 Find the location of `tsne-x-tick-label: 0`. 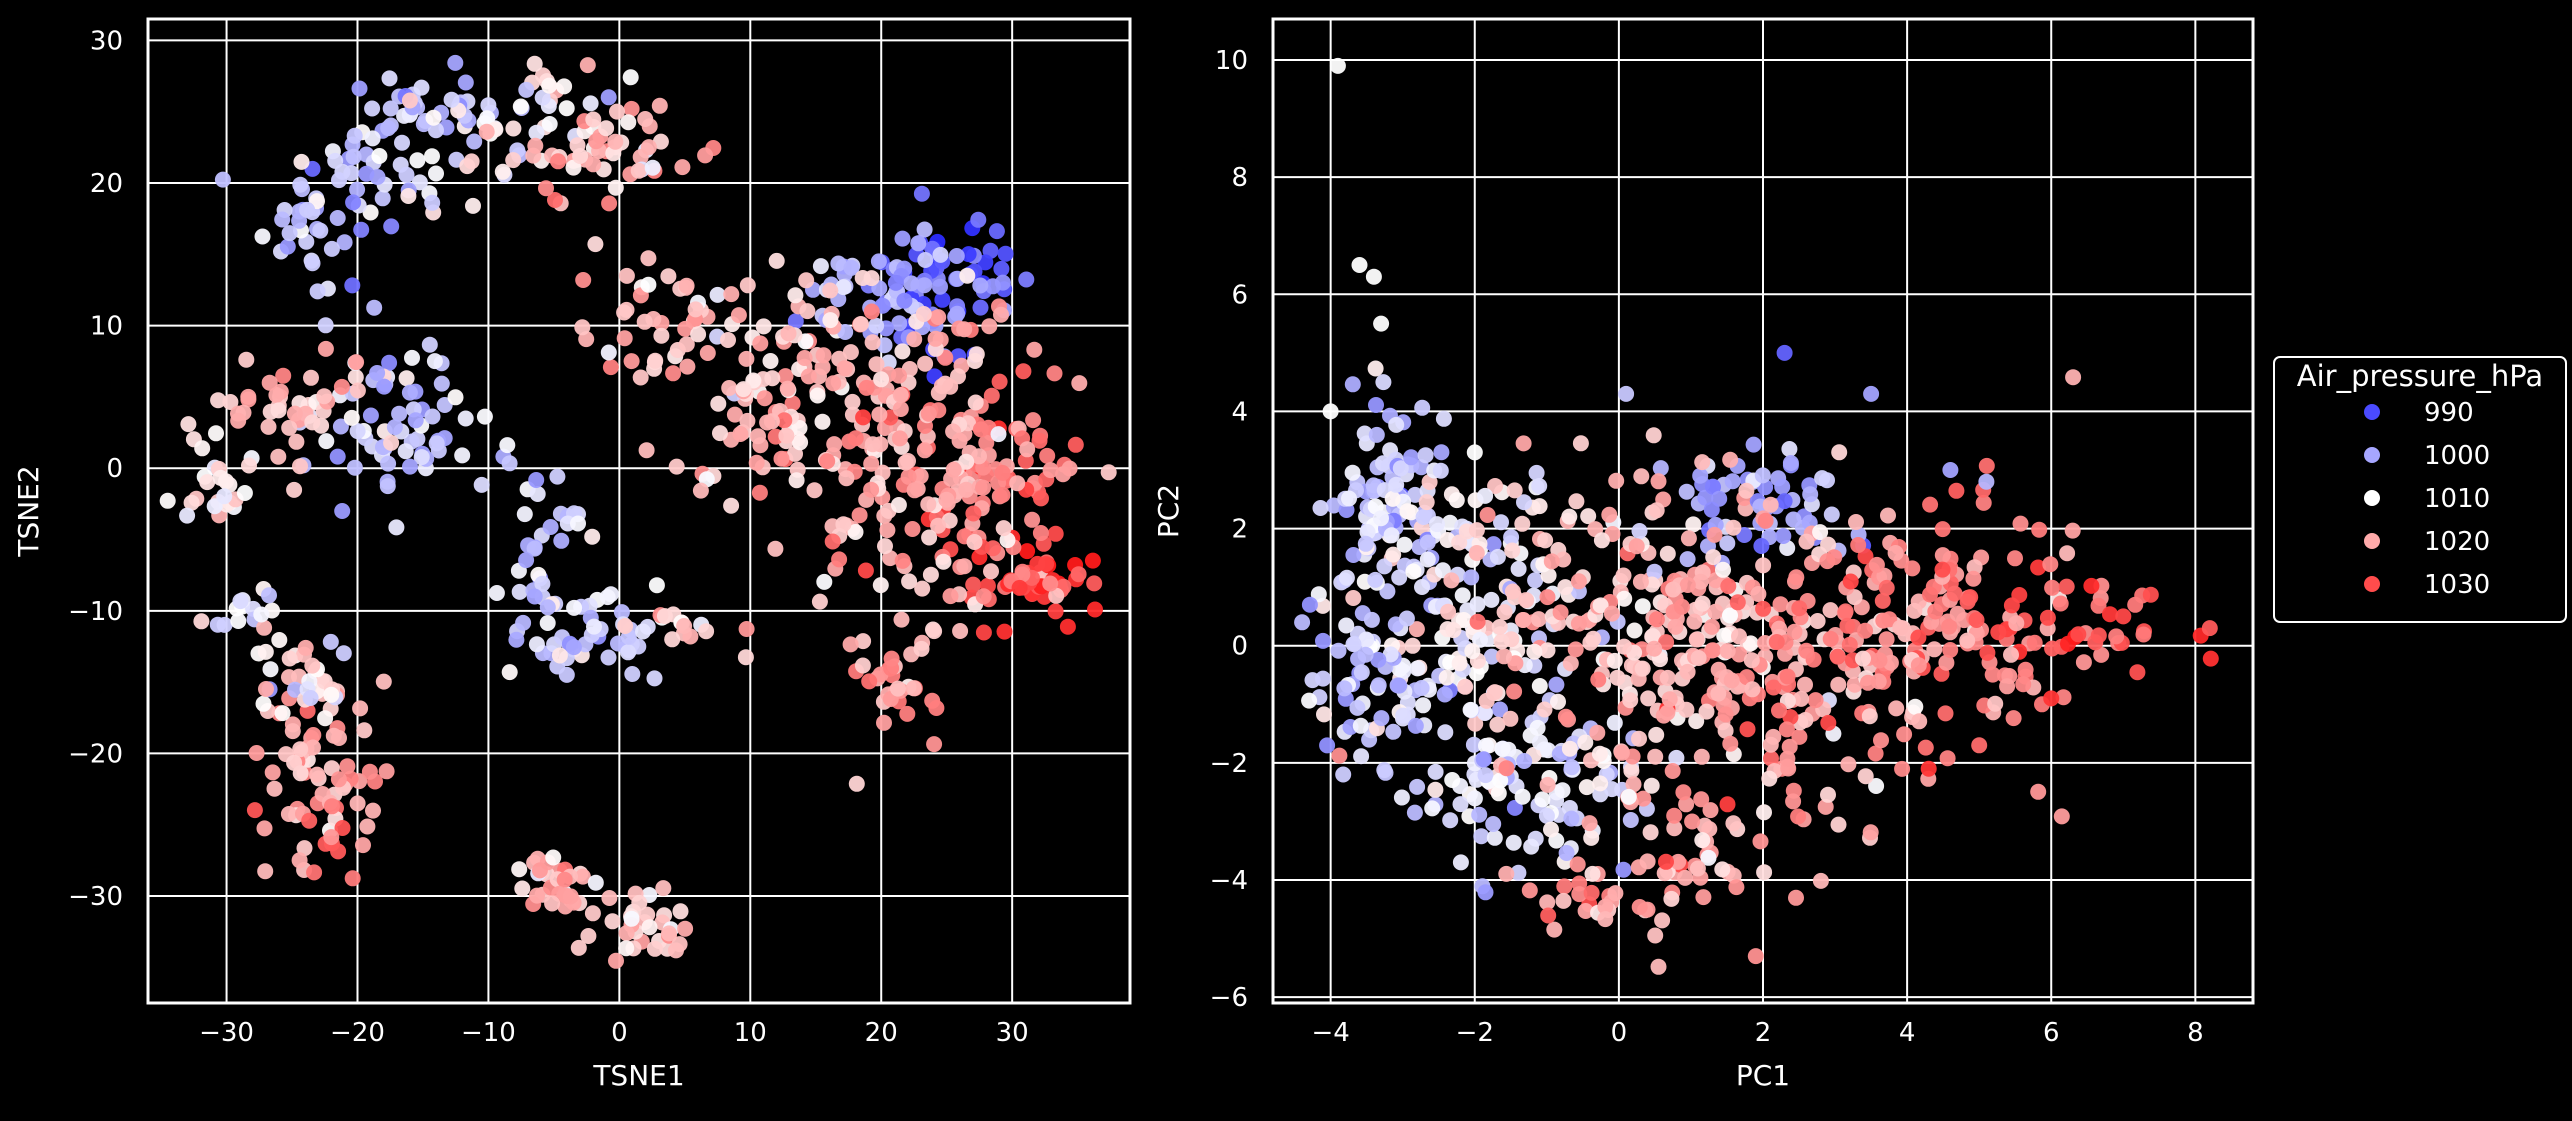

tsne-x-tick-label: 0 is located at coordinates (619, 1033).